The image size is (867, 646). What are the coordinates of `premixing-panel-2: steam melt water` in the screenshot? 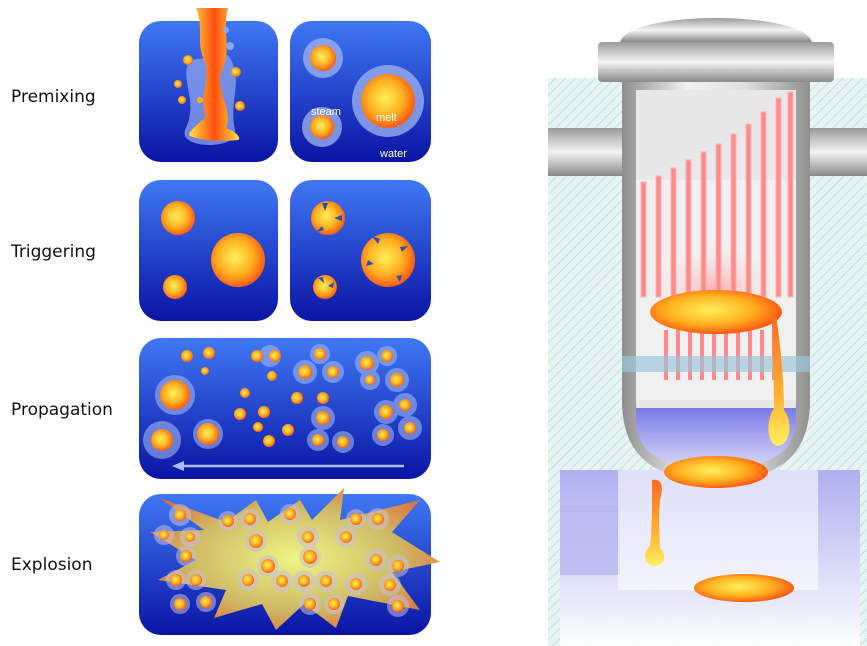 It's located at (360, 91).